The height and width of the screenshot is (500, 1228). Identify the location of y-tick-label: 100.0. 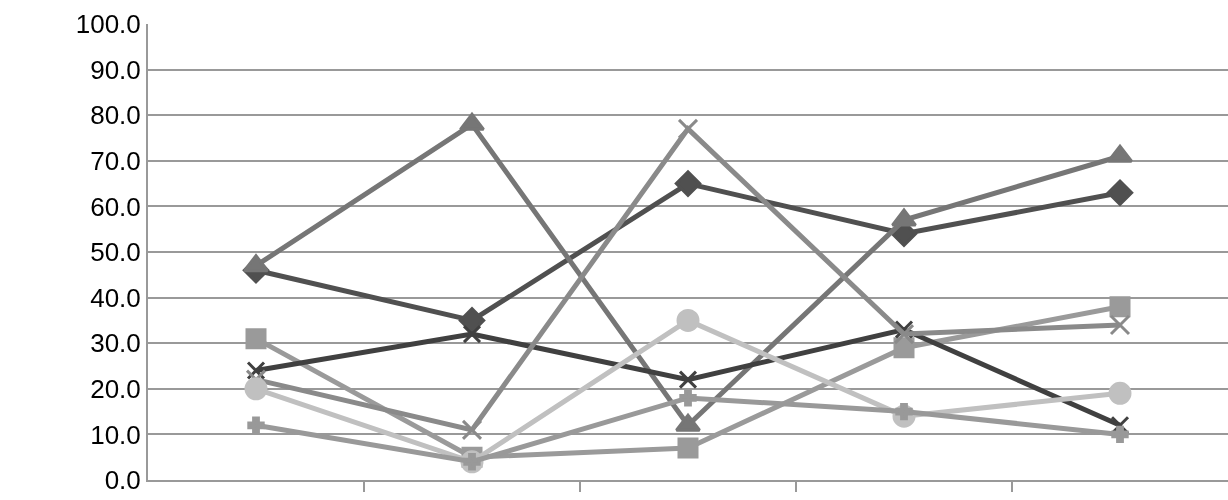
(108, 24).